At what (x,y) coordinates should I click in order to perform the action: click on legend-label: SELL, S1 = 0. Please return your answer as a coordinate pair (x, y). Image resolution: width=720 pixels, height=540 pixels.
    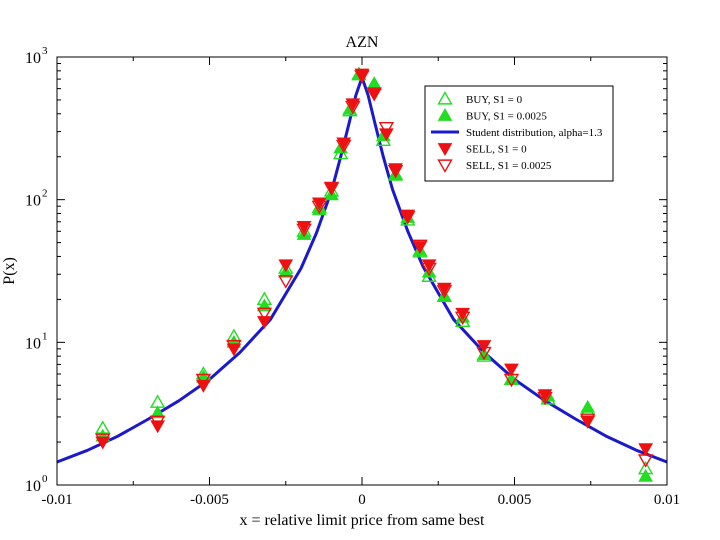
    Looking at the image, I should click on (496, 150).